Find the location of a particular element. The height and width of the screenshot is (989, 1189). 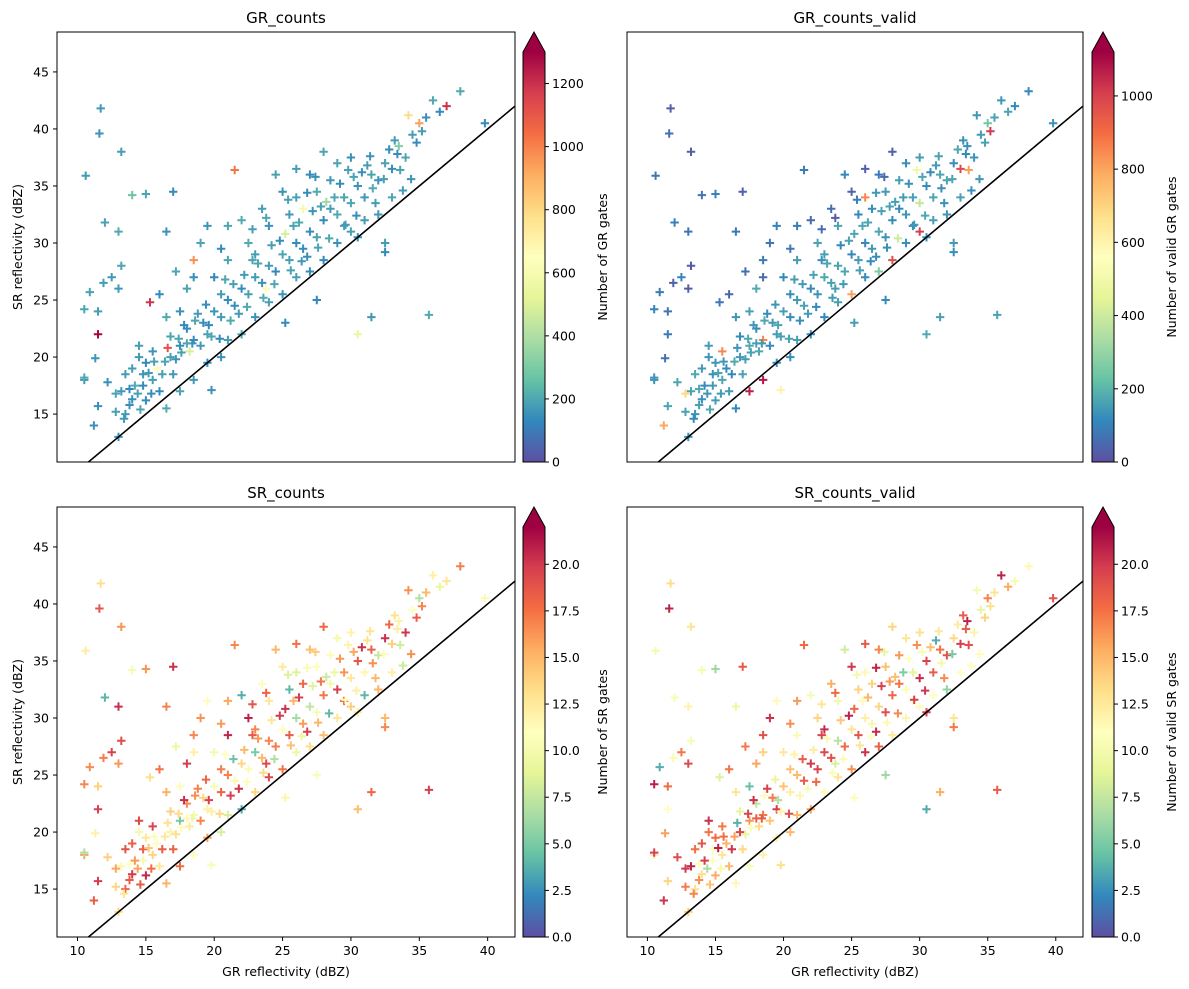

y-tick-label: 35 is located at coordinates (41, 185).